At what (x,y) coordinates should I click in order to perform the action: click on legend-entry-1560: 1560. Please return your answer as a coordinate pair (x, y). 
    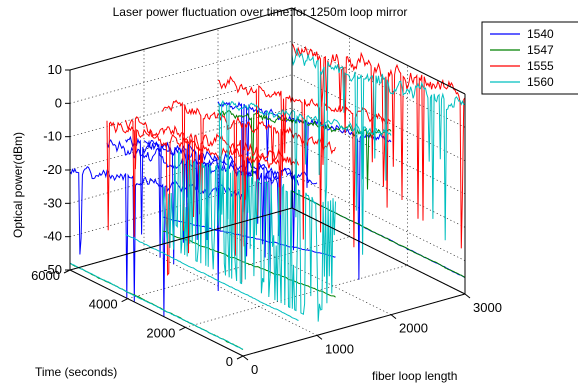
    Looking at the image, I should click on (540, 82).